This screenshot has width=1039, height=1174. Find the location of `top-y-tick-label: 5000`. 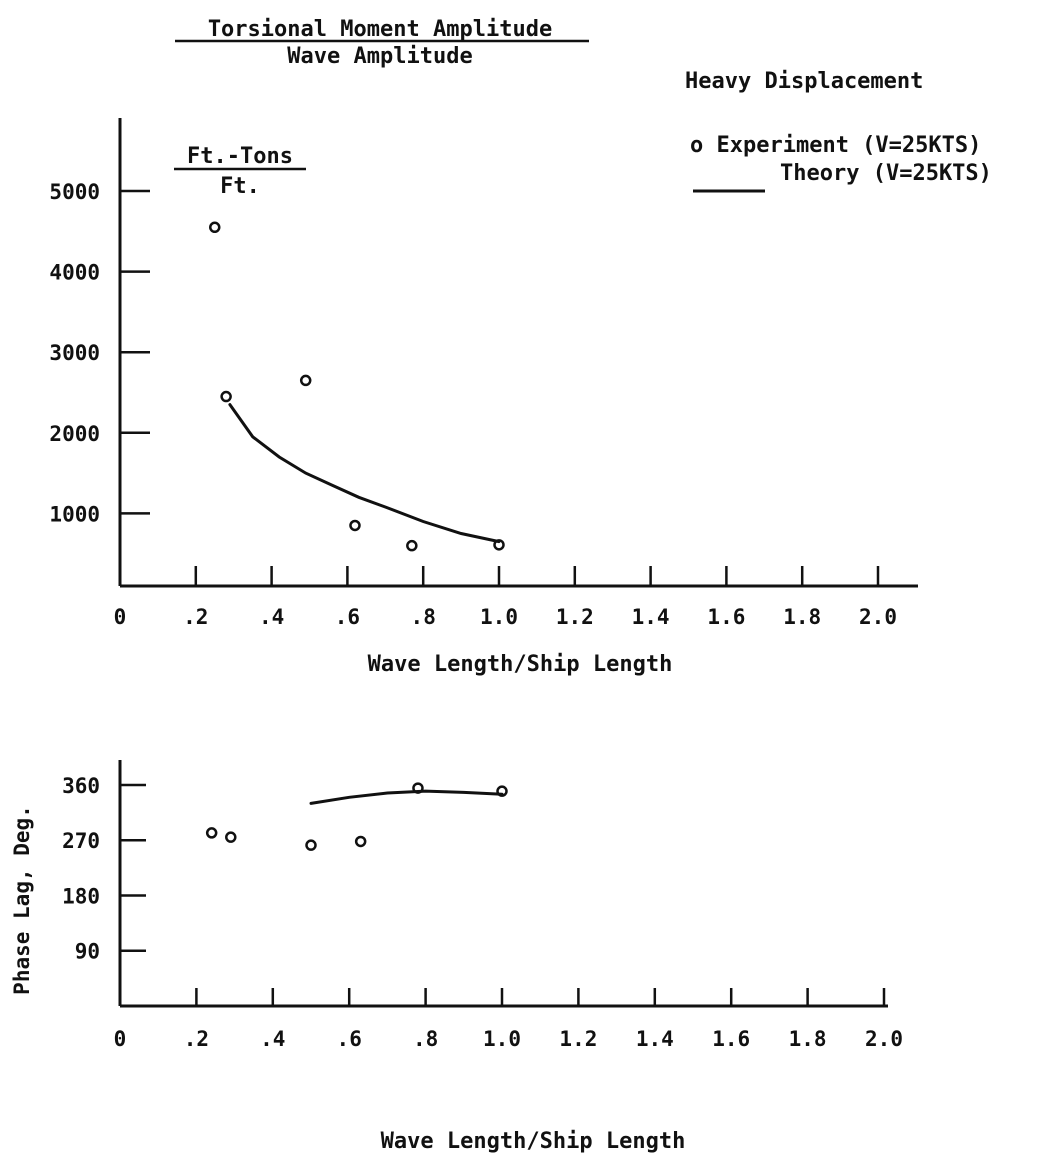

top-y-tick-label: 5000 is located at coordinates (74, 192).